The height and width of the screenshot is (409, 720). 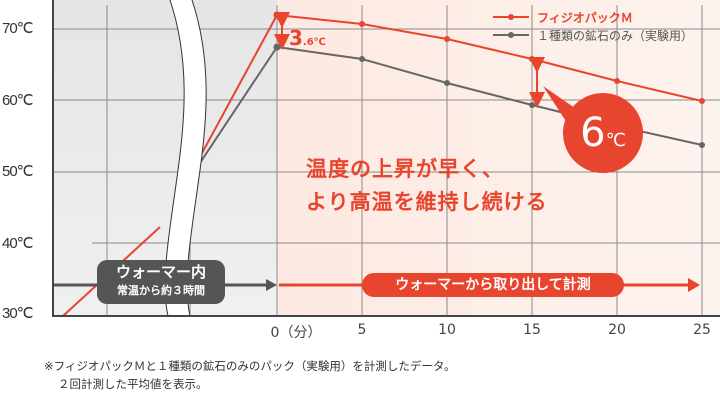 What do you see at coordinates (427, 202) in the screenshot?
I see `headline-line-2: より高温を維持し続ける` at bounding box center [427, 202].